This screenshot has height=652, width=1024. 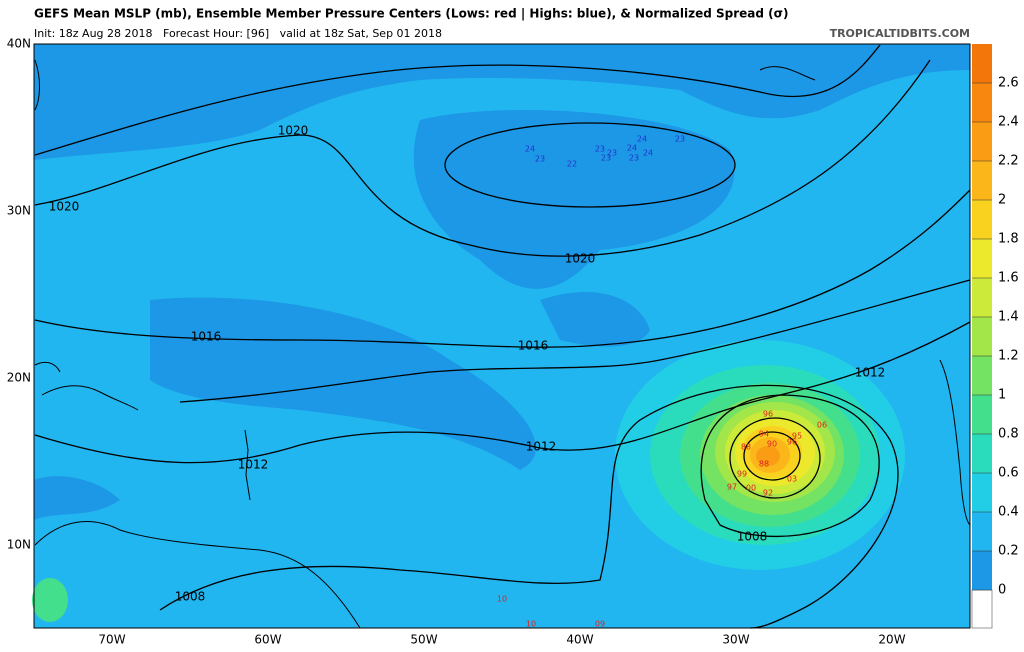 I want to click on colorbar-label: 2.2, so click(x=1008, y=161).